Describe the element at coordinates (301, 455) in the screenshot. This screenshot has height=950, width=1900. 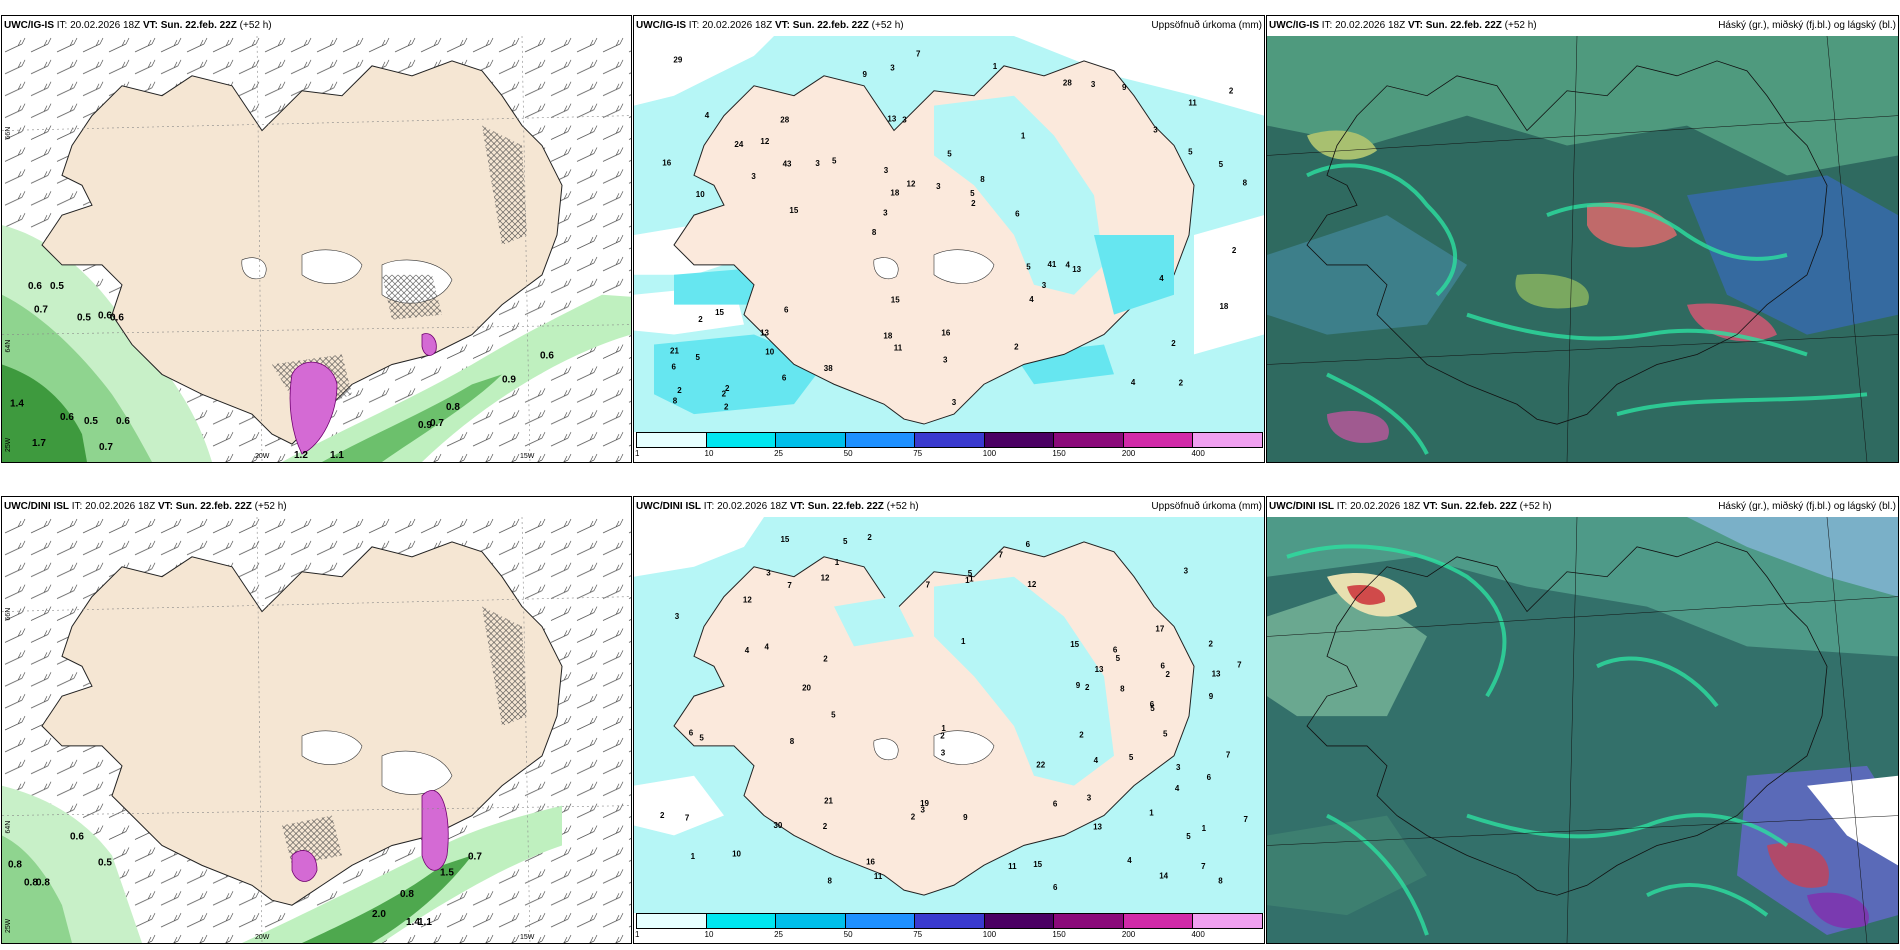
I see `wind-label: 1.2` at that location.